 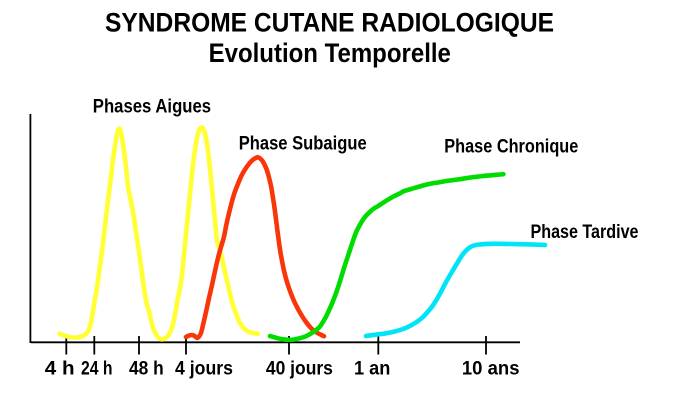 I want to click on svg-text: 4 jours, so click(x=204, y=369).